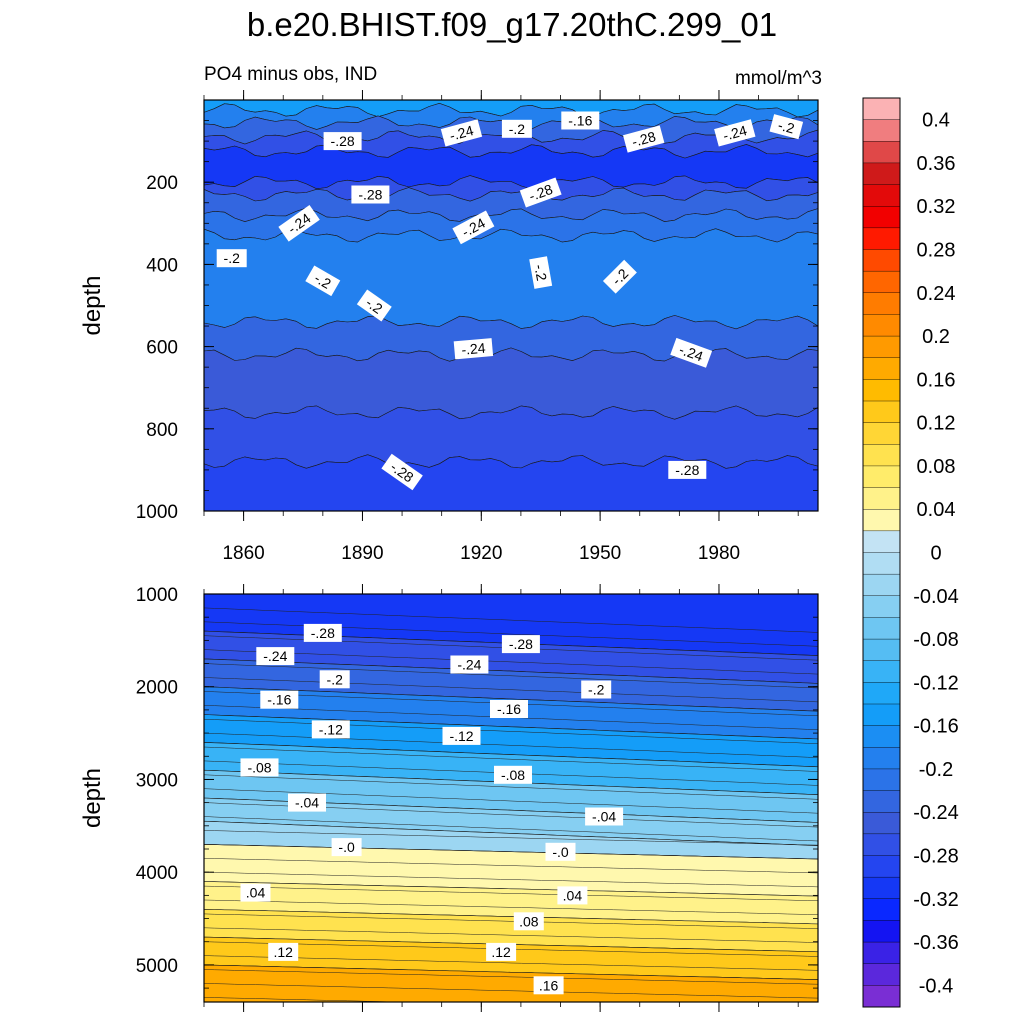 The width and height of the screenshot is (1024, 1024). What do you see at coordinates (157, 512) in the screenshot?
I see `y-tick-label: 1000` at bounding box center [157, 512].